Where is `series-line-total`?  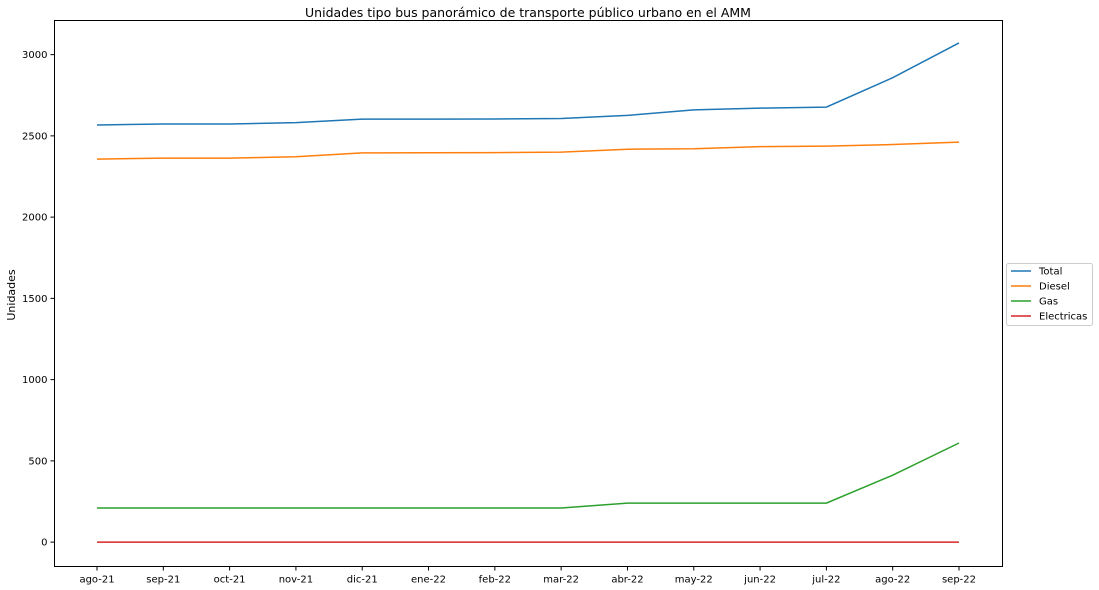
series-line-total is located at coordinates (528, 84).